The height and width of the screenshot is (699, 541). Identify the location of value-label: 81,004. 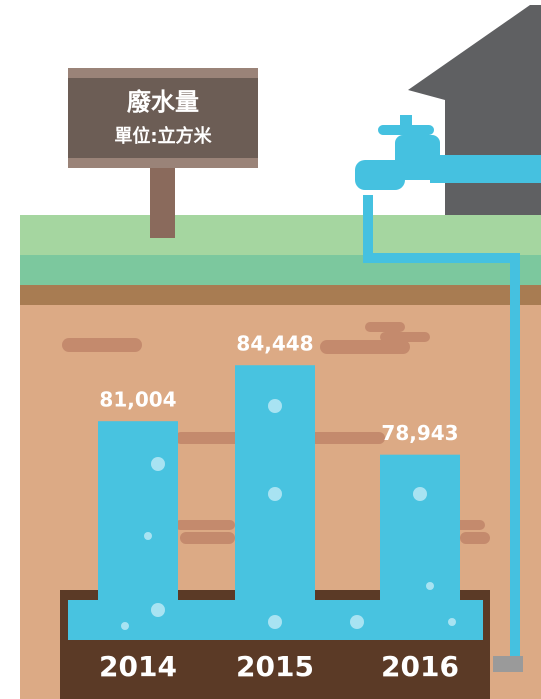
(137, 400).